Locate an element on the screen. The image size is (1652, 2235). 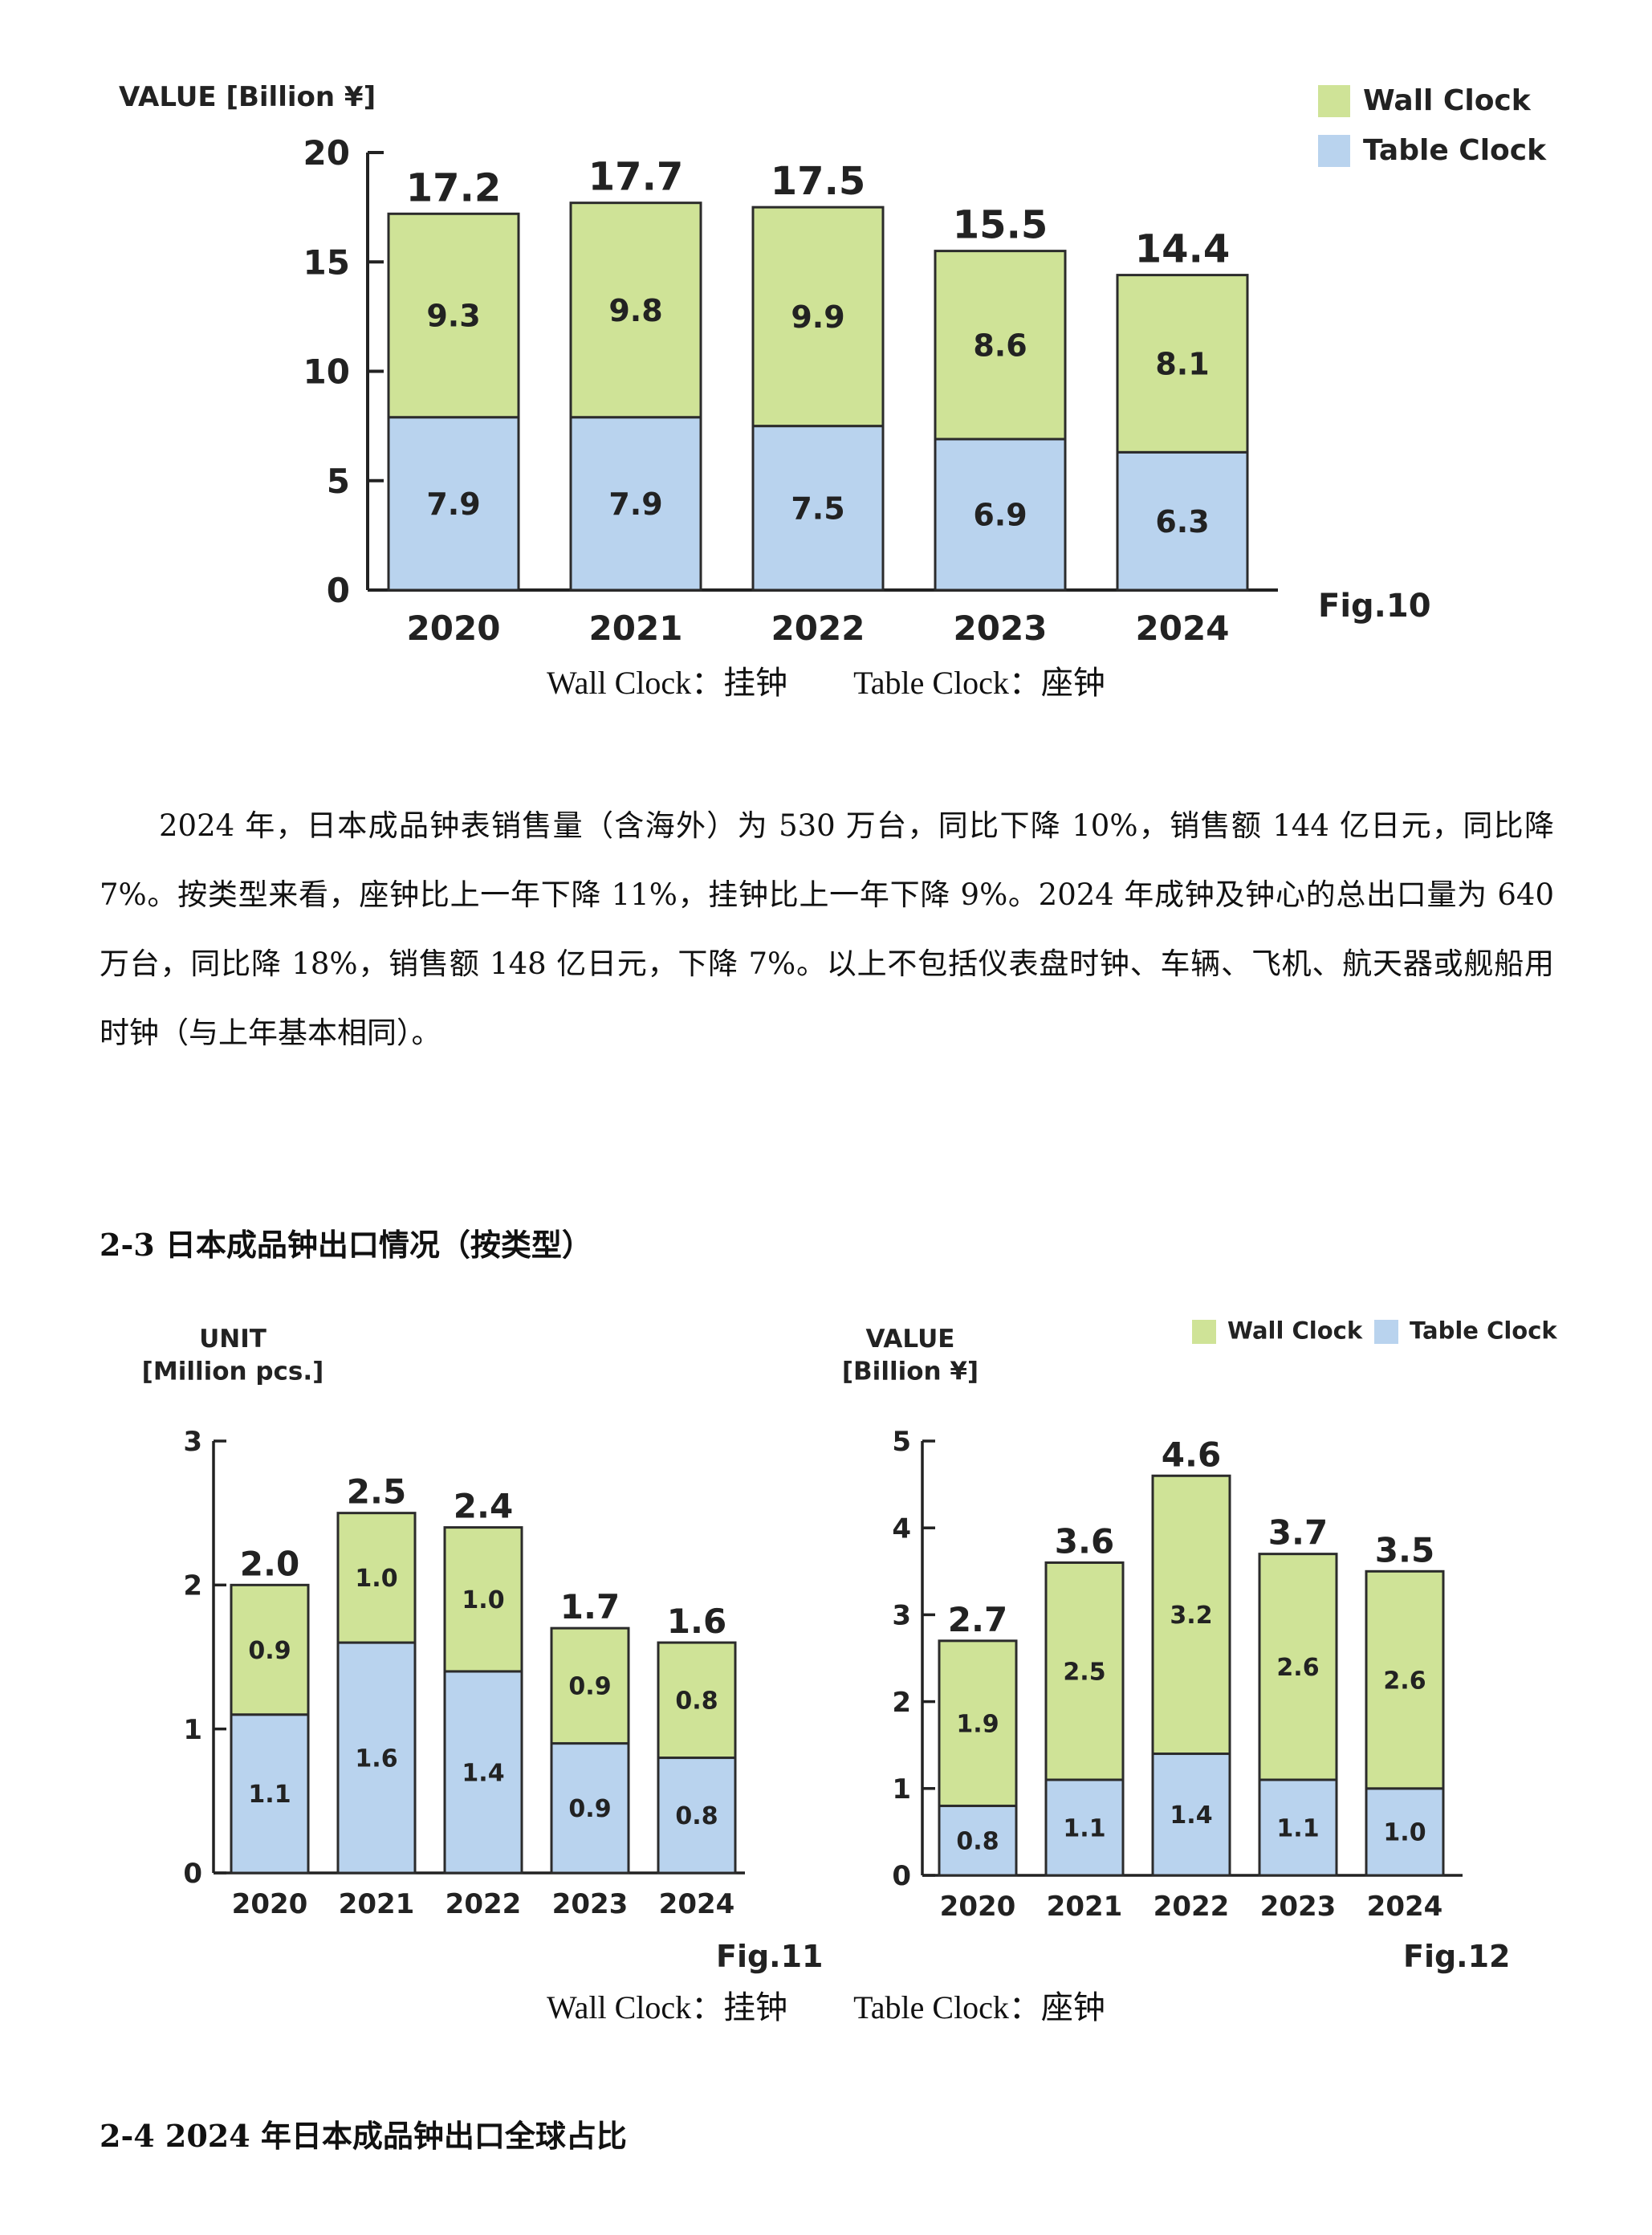
data-label-table-clock: 7.9 is located at coordinates (453, 504).